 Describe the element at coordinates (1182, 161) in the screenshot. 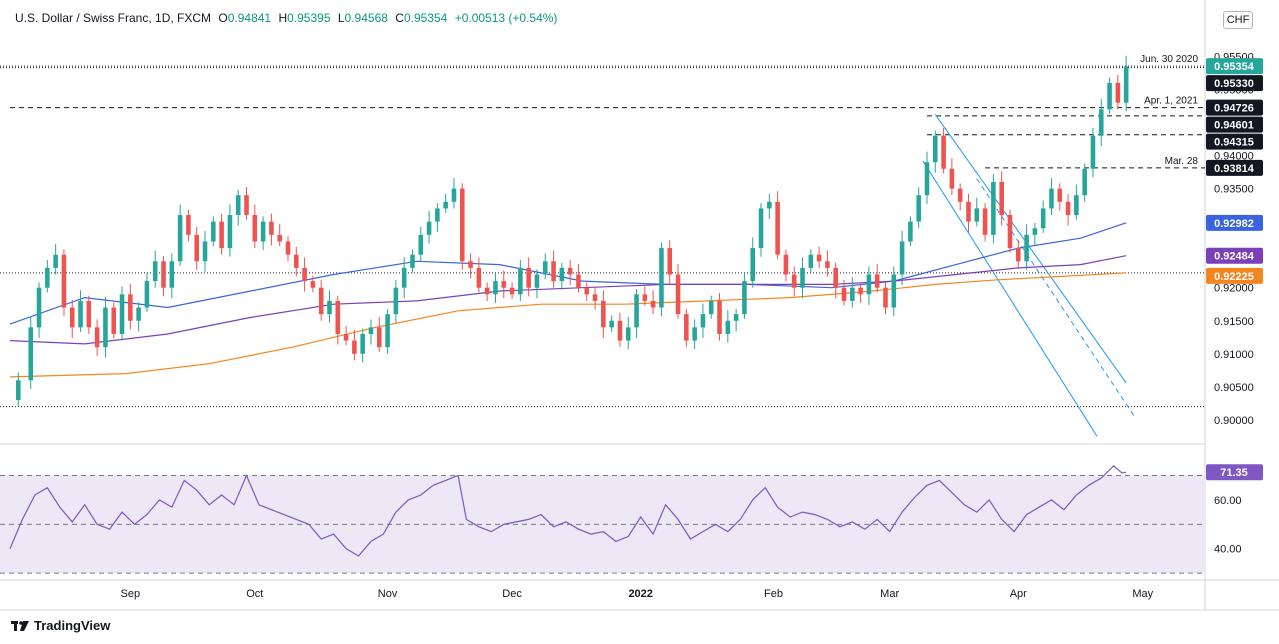

I see `level-annotation: Mar. 28` at that location.